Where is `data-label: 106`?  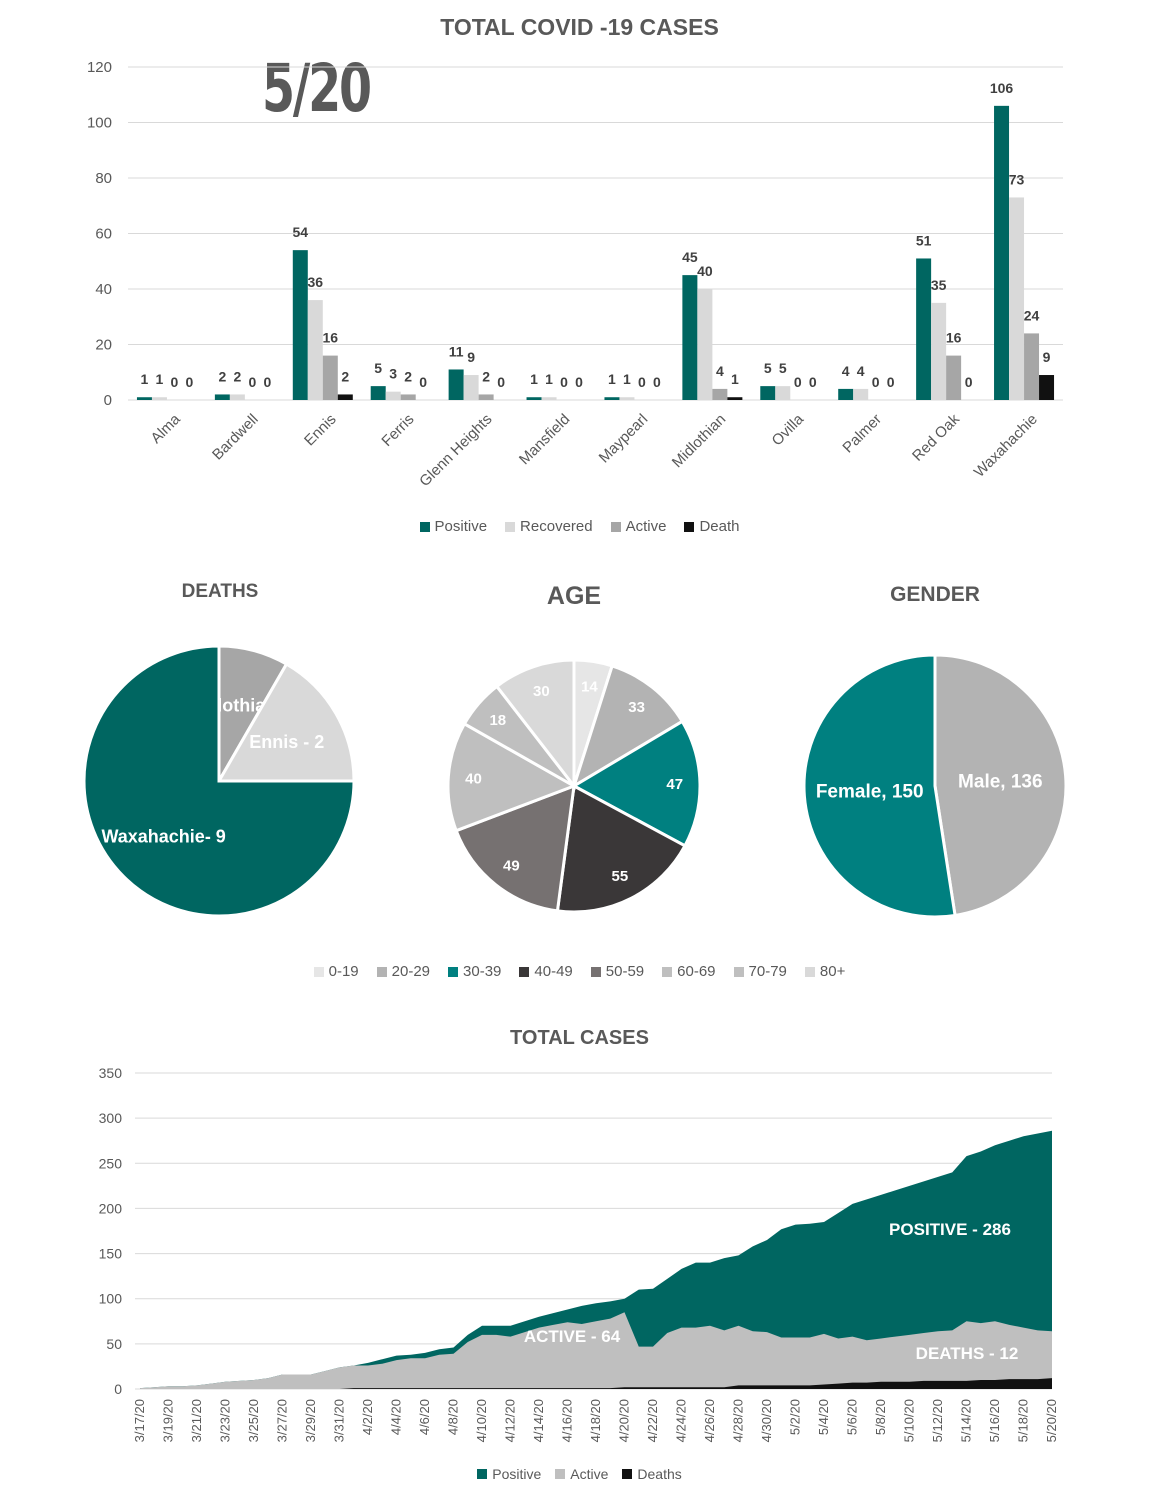
data-label: 106 is located at coordinates (1002, 88).